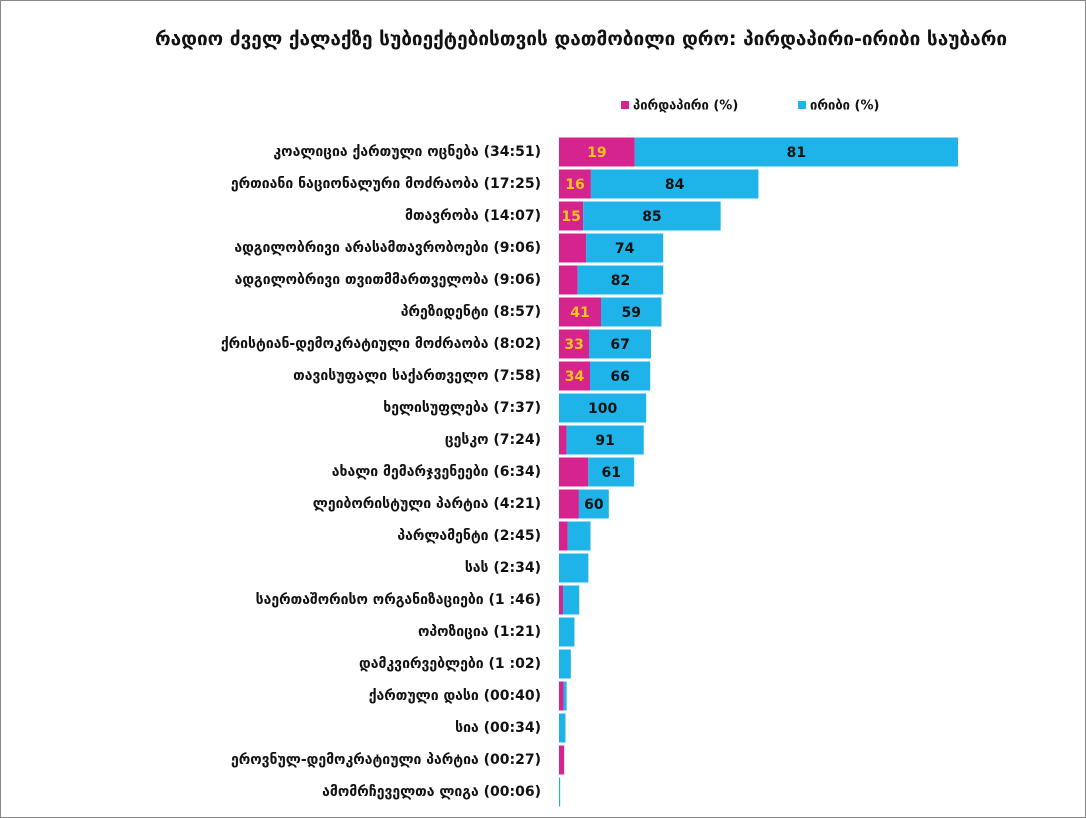  What do you see at coordinates (450, 664) in the screenshot?
I see `category-label: დამკვირვებლები (1 :02)` at bounding box center [450, 664].